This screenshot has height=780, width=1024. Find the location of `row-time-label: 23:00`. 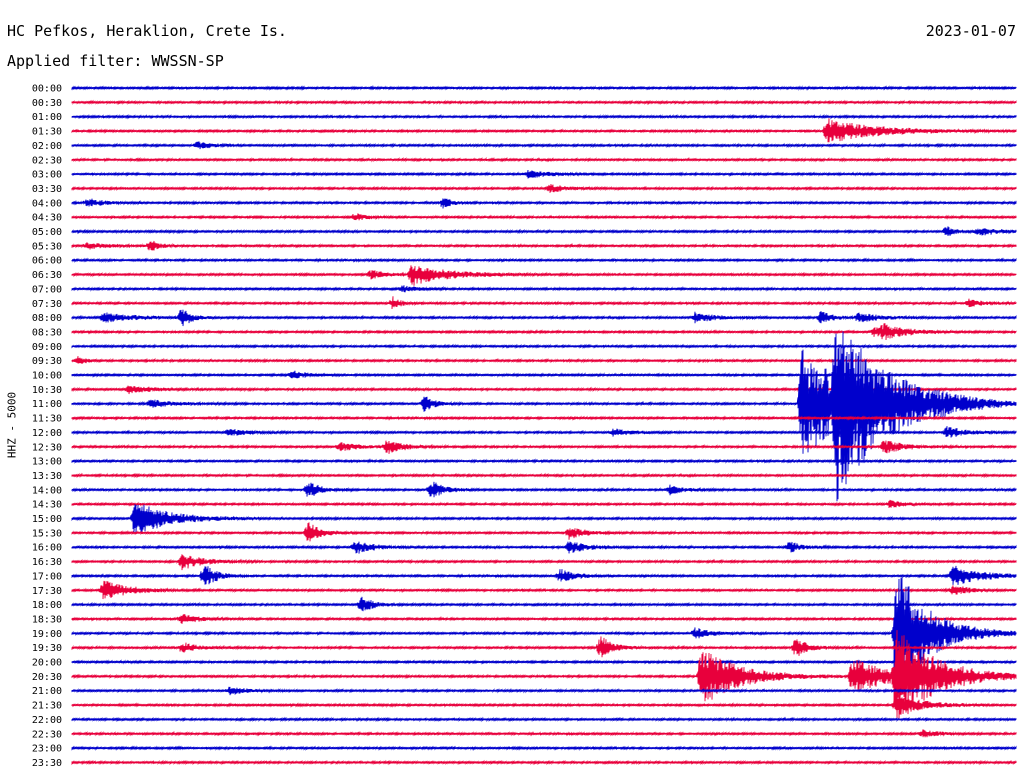

row-time-label: 23:00 is located at coordinates (47, 749).